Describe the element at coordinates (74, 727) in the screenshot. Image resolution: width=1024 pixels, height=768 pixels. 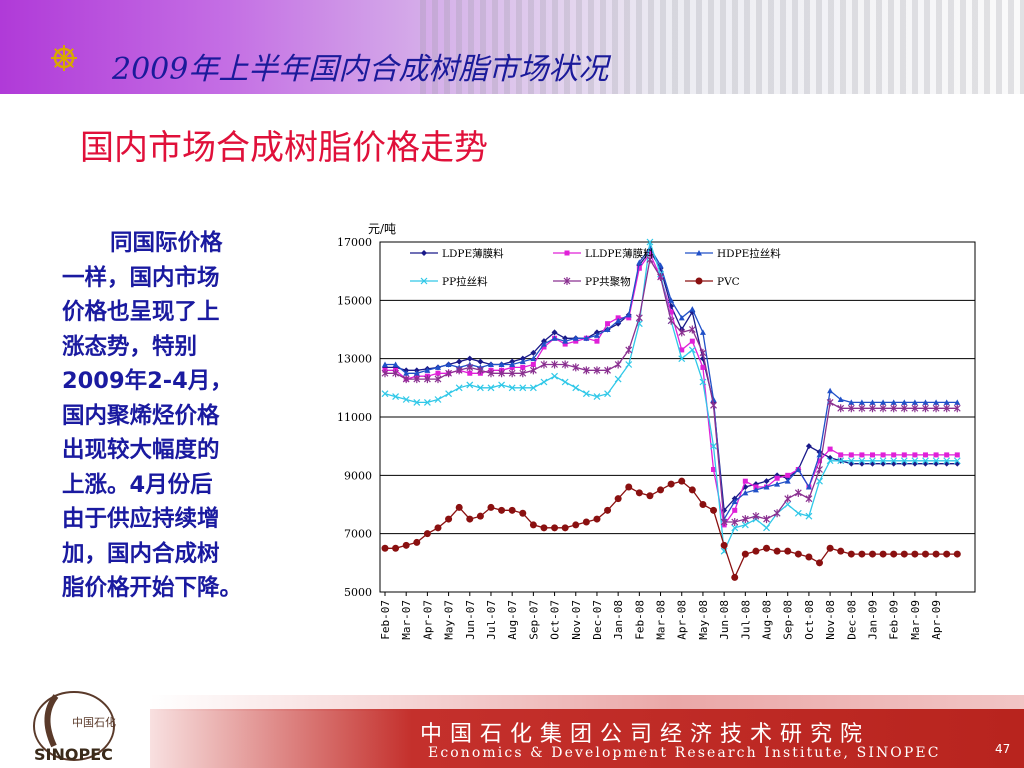
I see `sinopec-logo: 中国石化 SINOPEC` at that location.